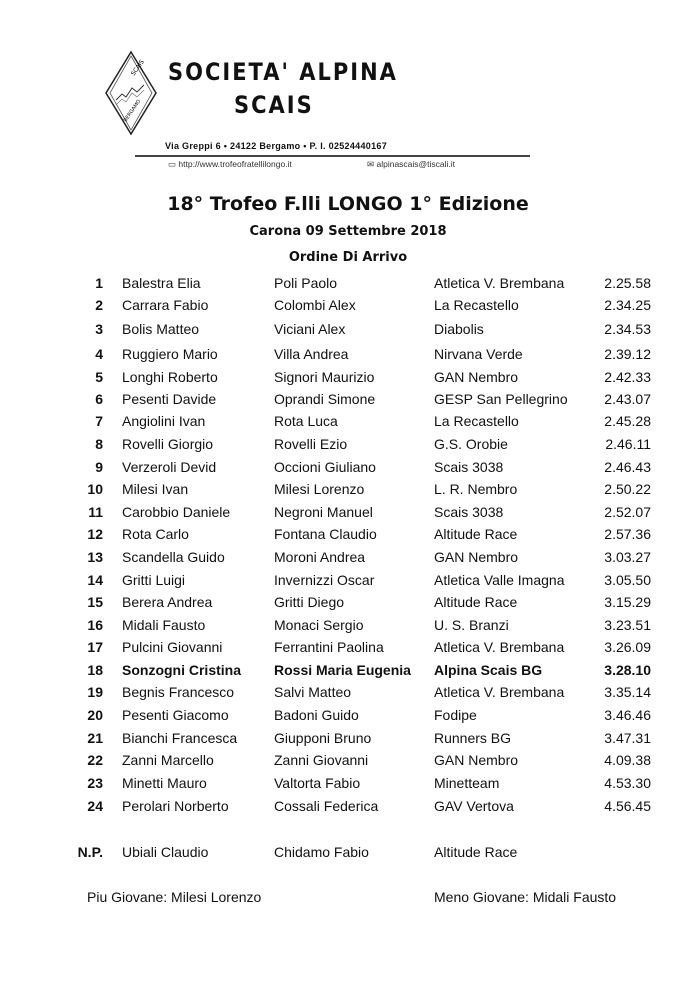 Image resolution: width=696 pixels, height=985 pixels. Describe the element at coordinates (176, 512) in the screenshot. I see `athlete-1: Carobbio Daniele` at that location.